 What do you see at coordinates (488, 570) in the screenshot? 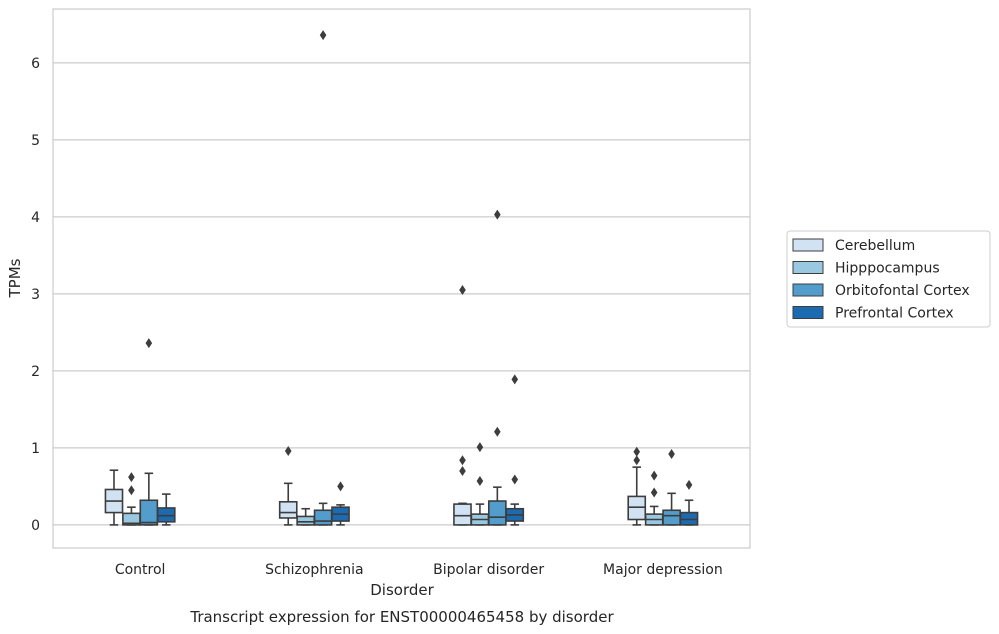
I see `x-tick-label: Bipolar disorder` at bounding box center [488, 570].